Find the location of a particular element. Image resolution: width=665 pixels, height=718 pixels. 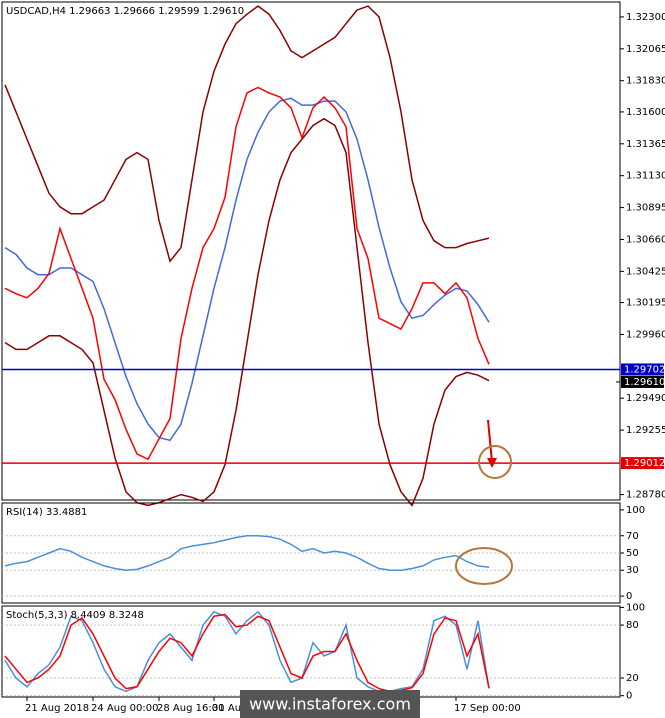

y-tick-label: 1.32300 is located at coordinates (645, 17).